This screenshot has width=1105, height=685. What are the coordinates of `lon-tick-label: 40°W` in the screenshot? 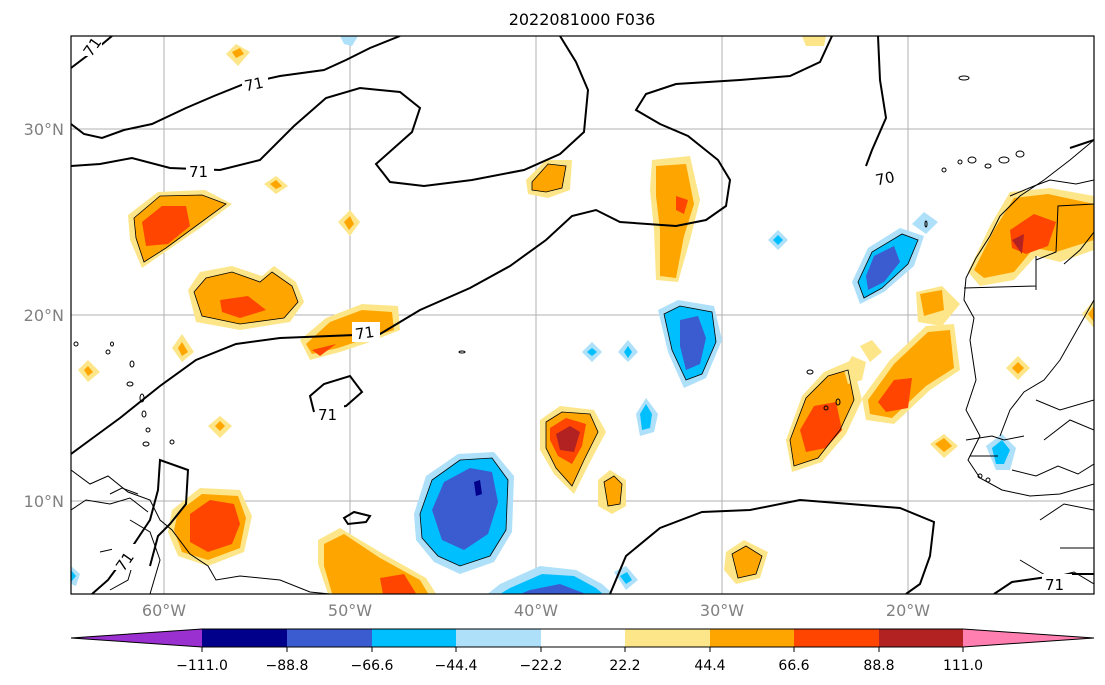 It's located at (536, 610).